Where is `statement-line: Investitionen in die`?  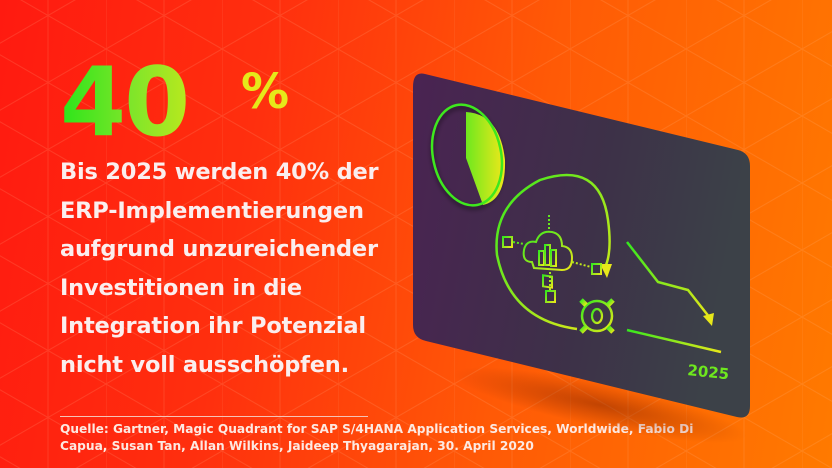 statement-line: Investitionen in die is located at coordinates (181, 287).